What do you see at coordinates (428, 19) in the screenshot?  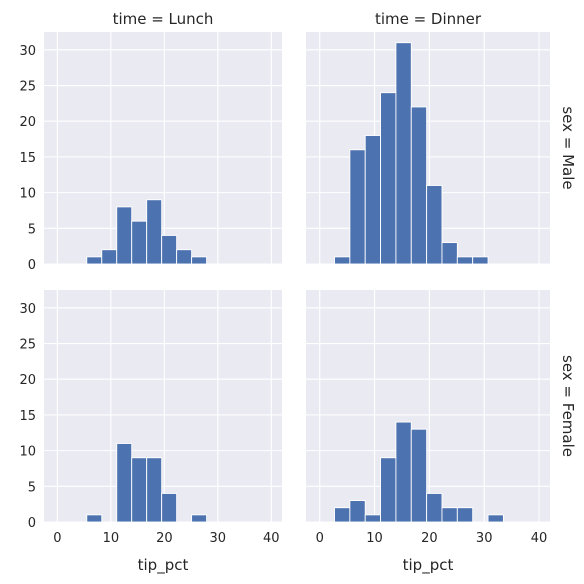 I see `facet-column-title: time = Dinner` at bounding box center [428, 19].